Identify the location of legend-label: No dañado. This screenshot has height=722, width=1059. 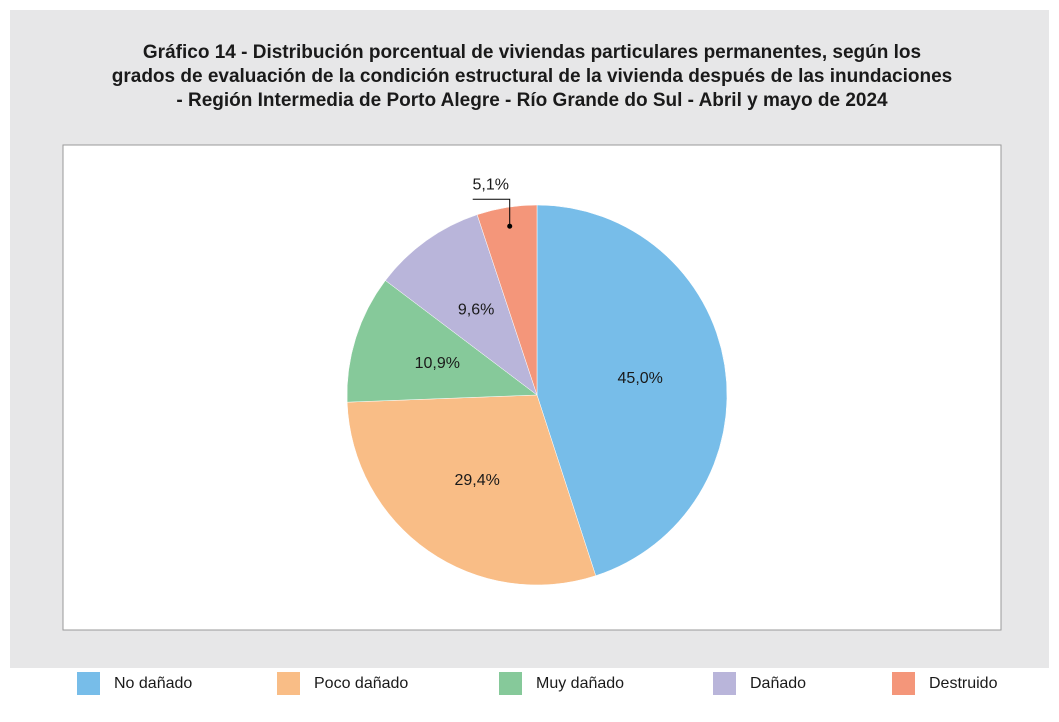
(153, 683).